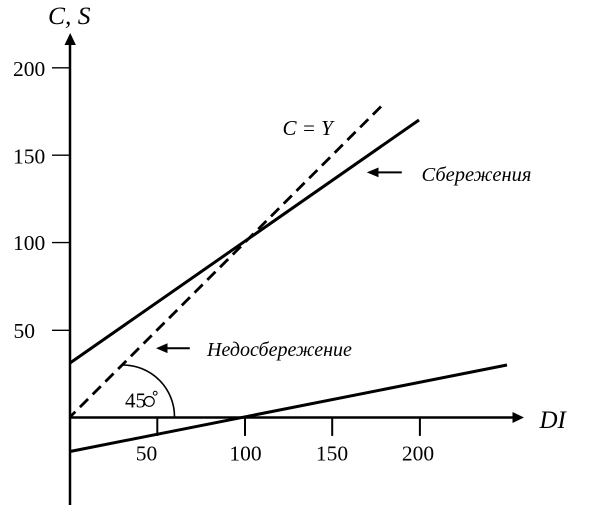  Describe the element at coordinates (477, 175) in the screenshot. I see `svg-text: Сбережения` at that location.